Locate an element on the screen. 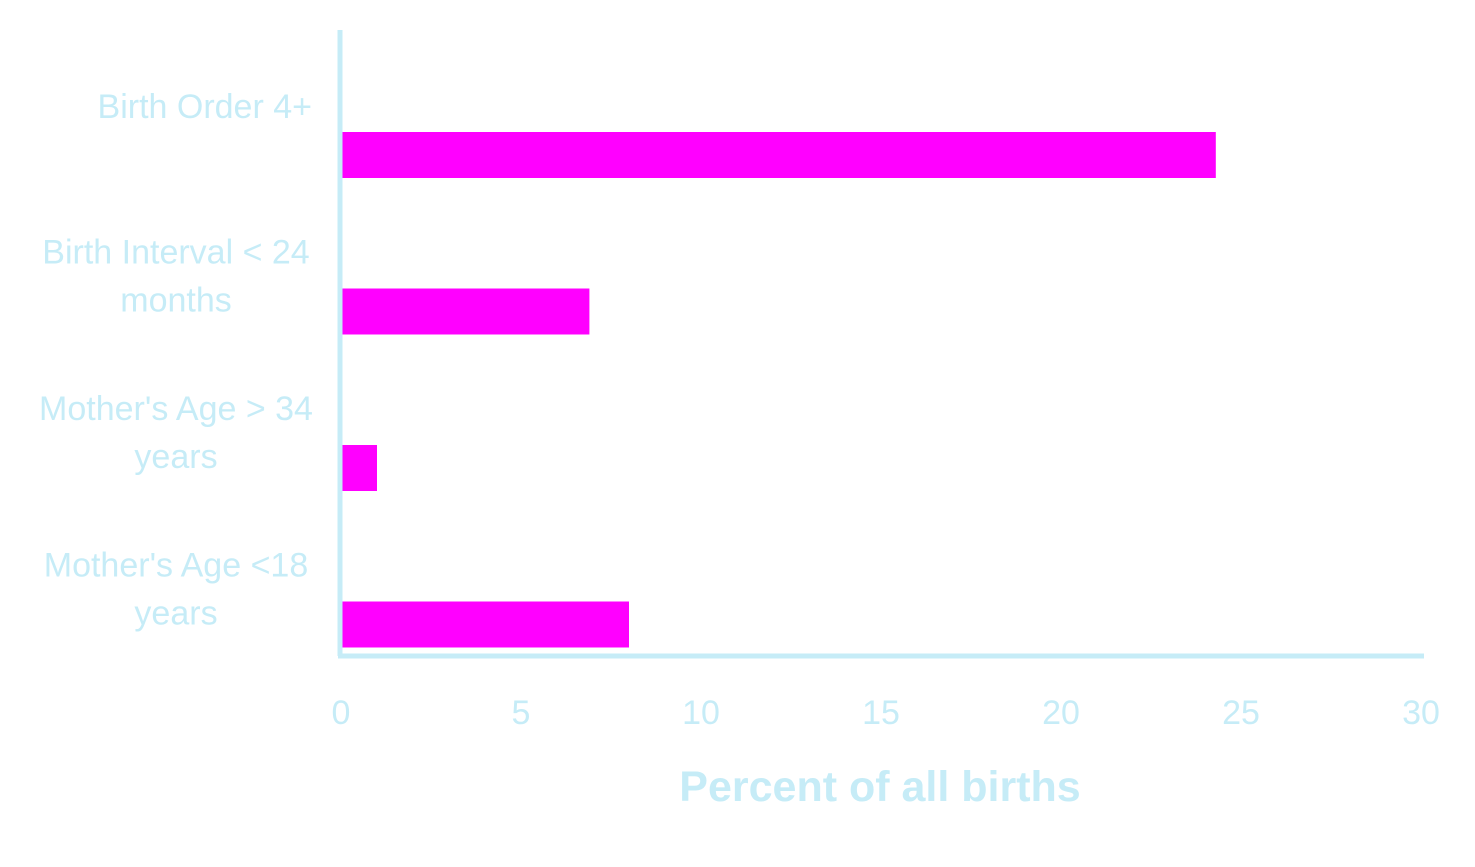 The image size is (1475, 867). category-label-line: months is located at coordinates (176, 301).